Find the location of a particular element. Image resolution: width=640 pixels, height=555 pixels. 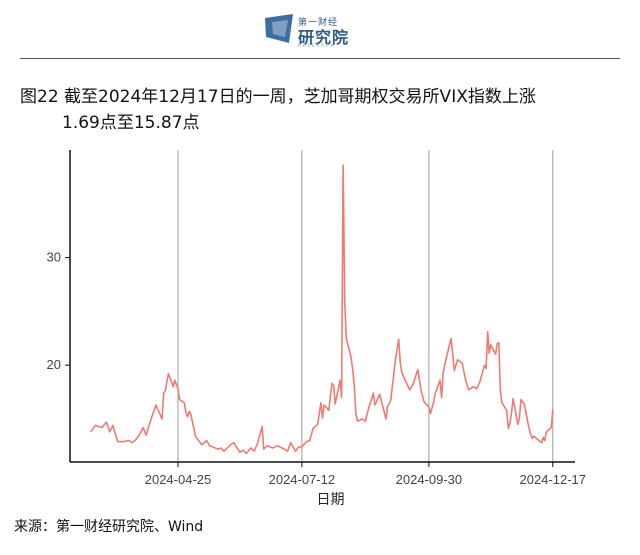

header-divider is located at coordinates (320, 58).